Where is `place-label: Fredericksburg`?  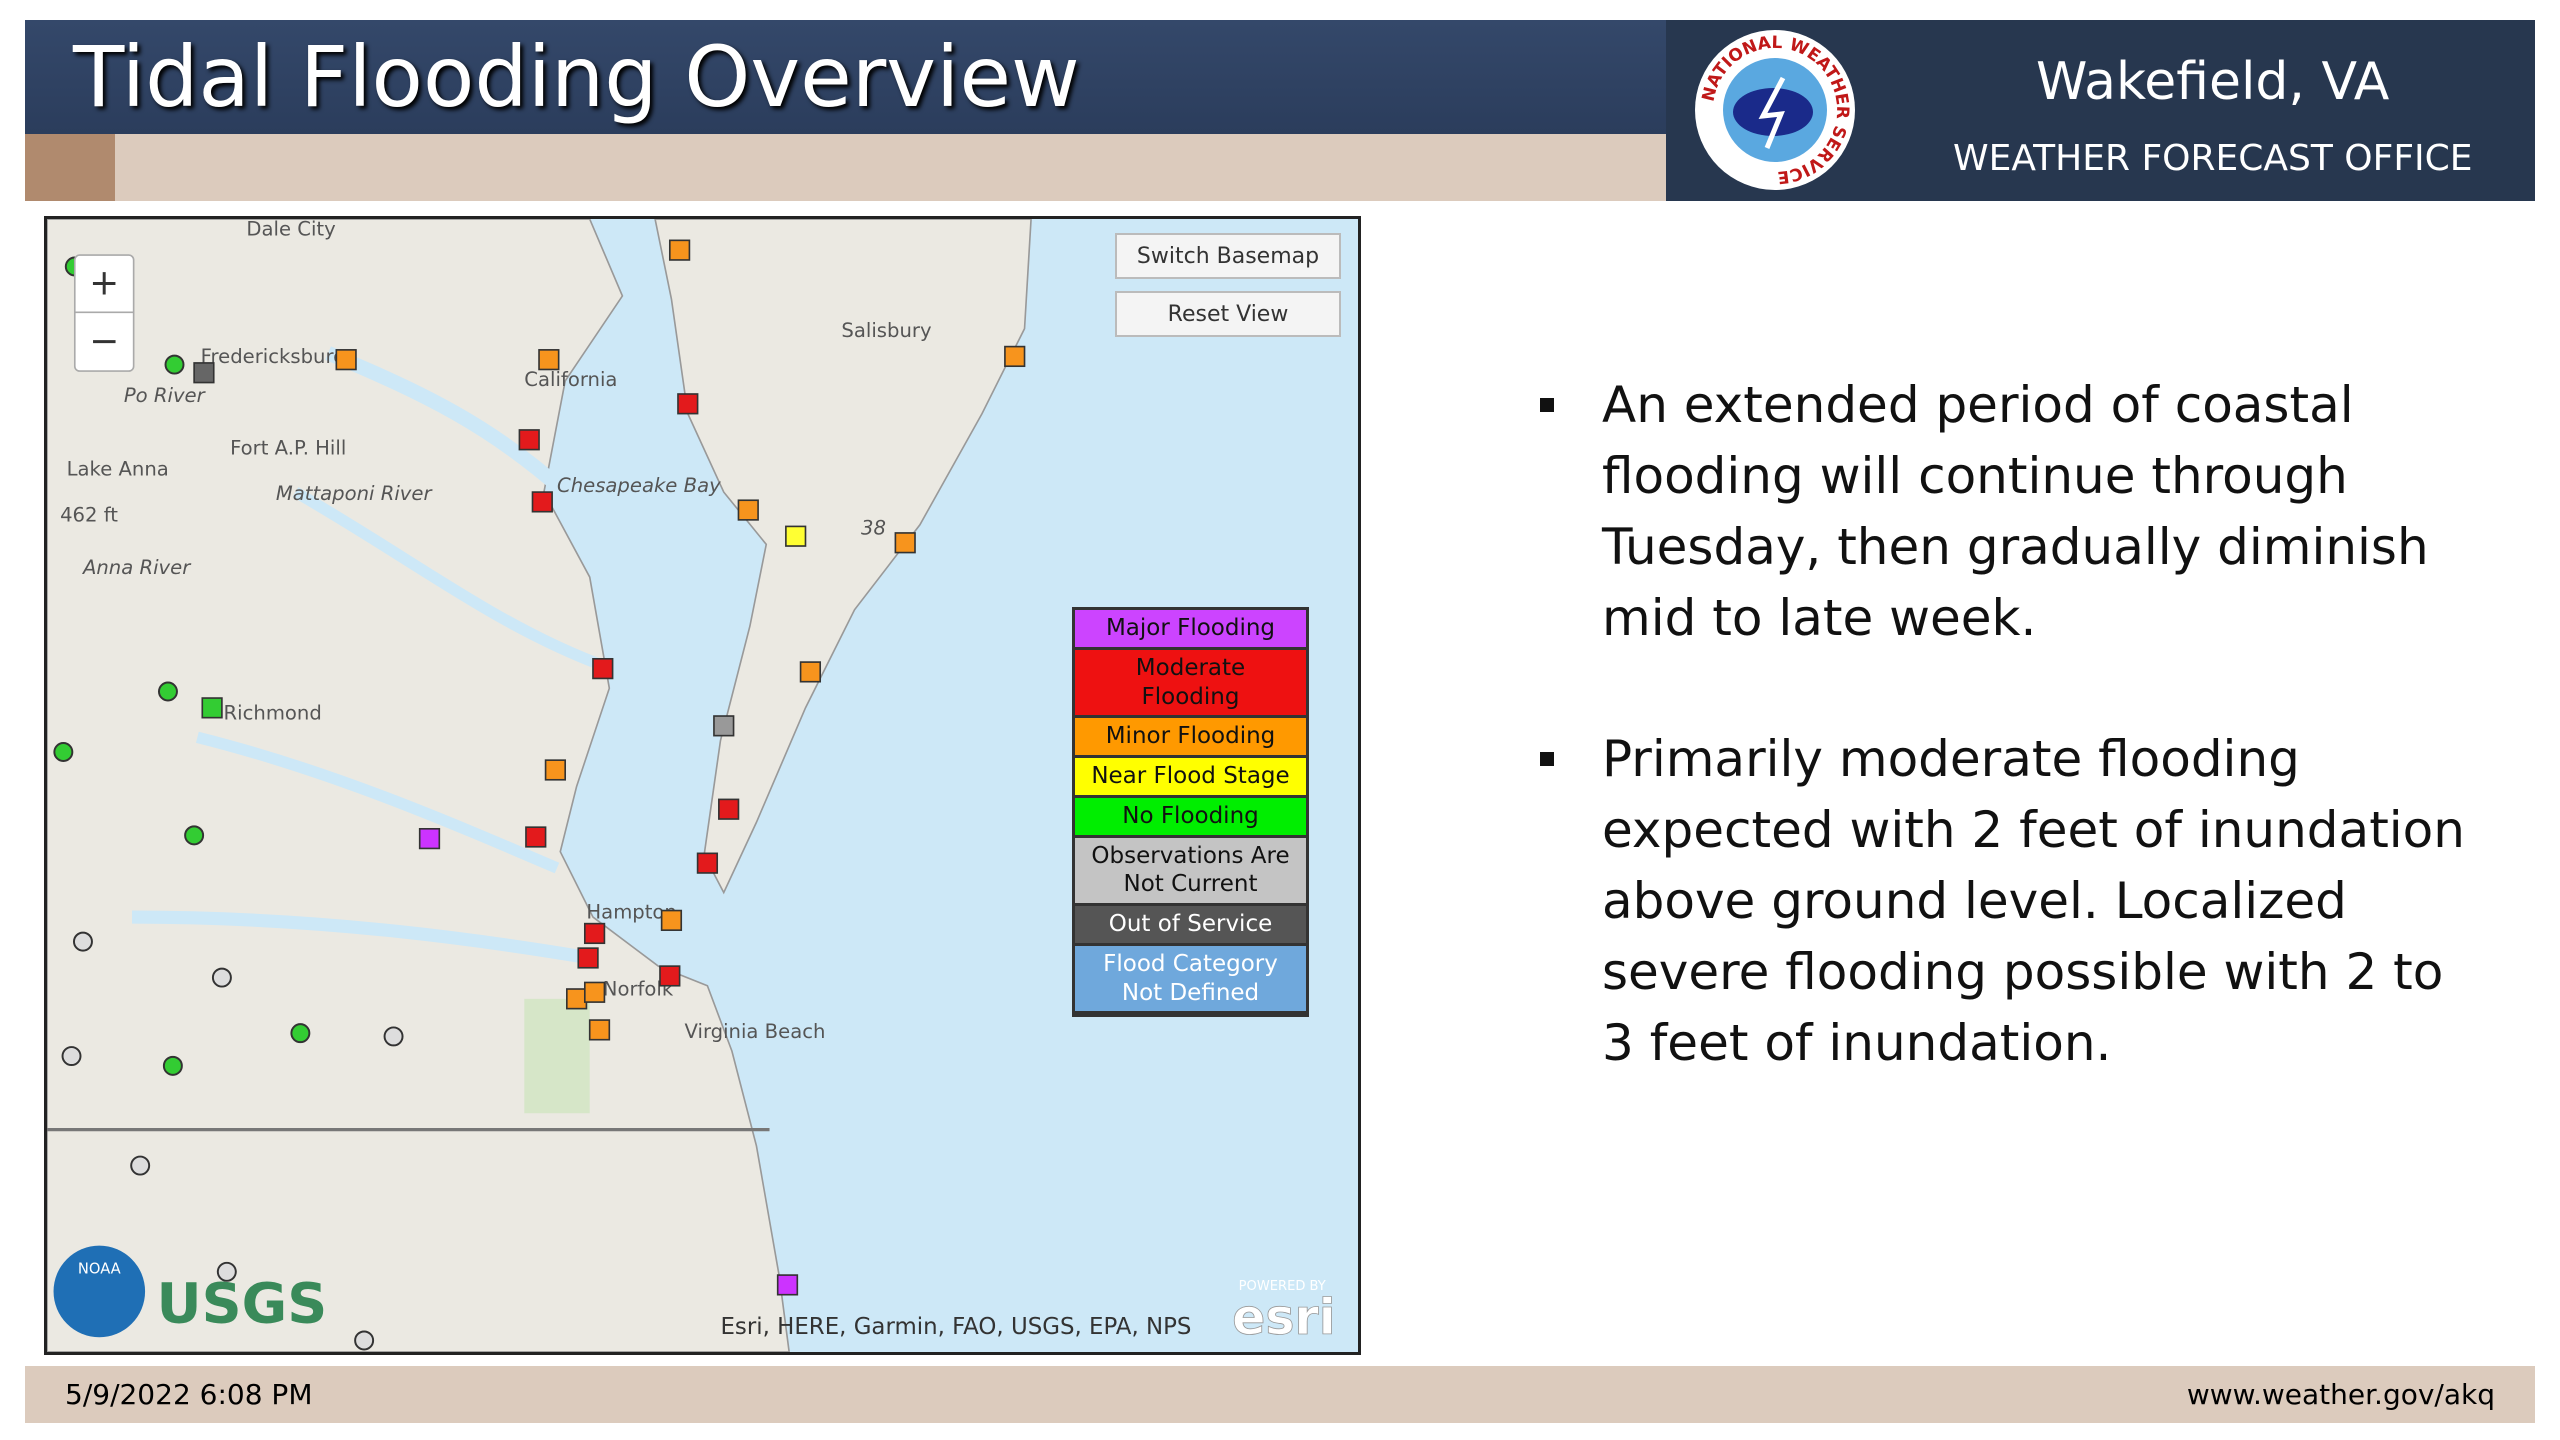 place-label: Fredericksburg is located at coordinates (273, 356).